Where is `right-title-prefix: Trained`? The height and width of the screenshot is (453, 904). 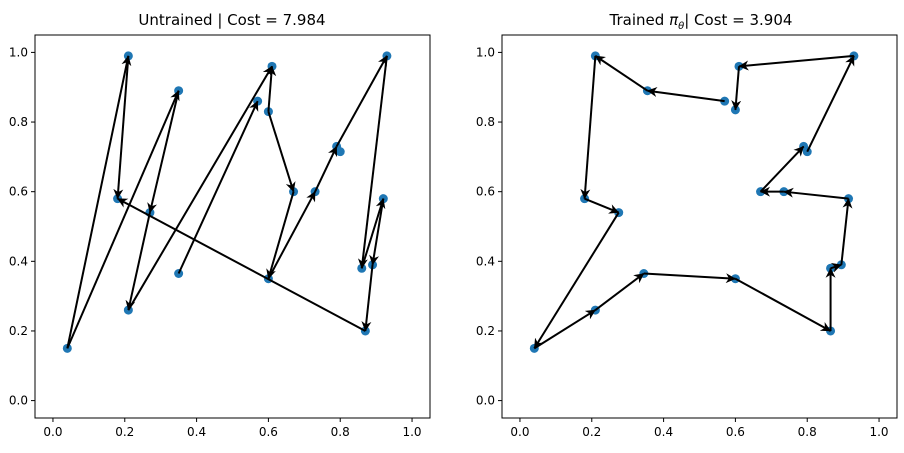
right-title-prefix: Trained is located at coordinates (639, 20).